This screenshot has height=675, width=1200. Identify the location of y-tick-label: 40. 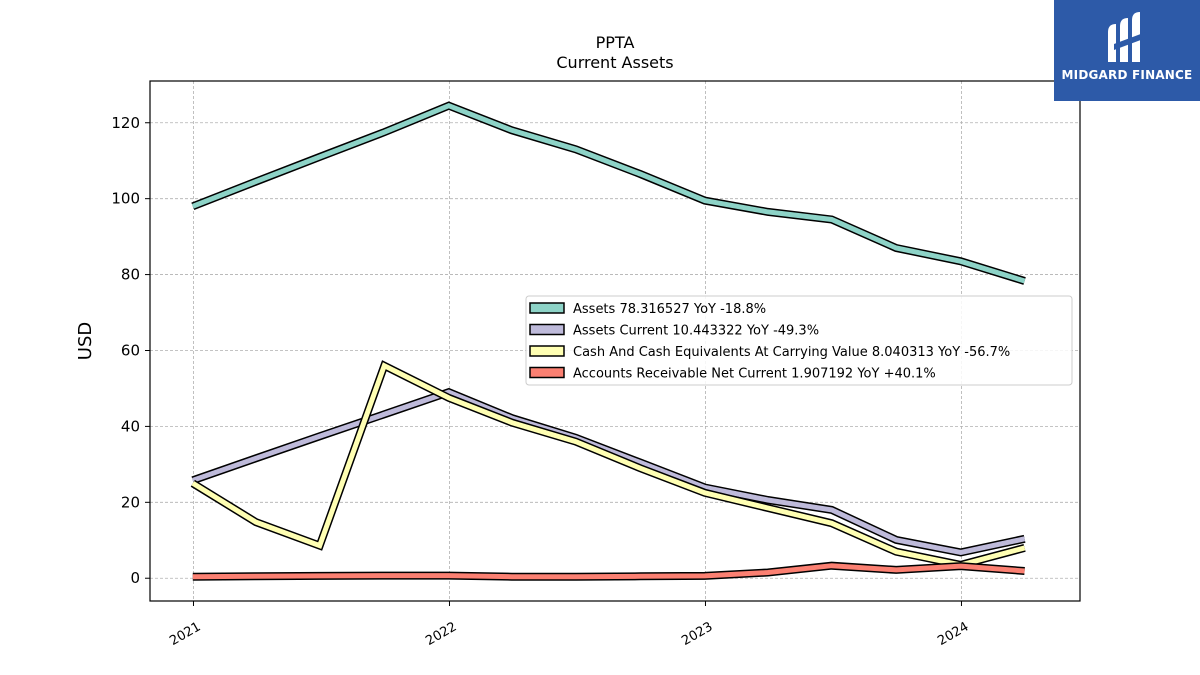
(130, 426).